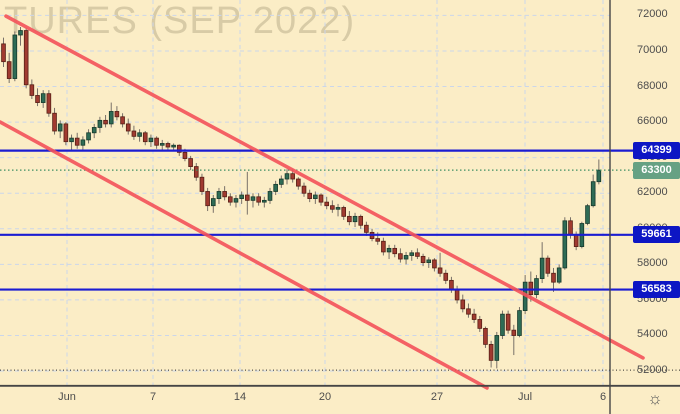  I want to click on x-axis-area, so click(305, 399).